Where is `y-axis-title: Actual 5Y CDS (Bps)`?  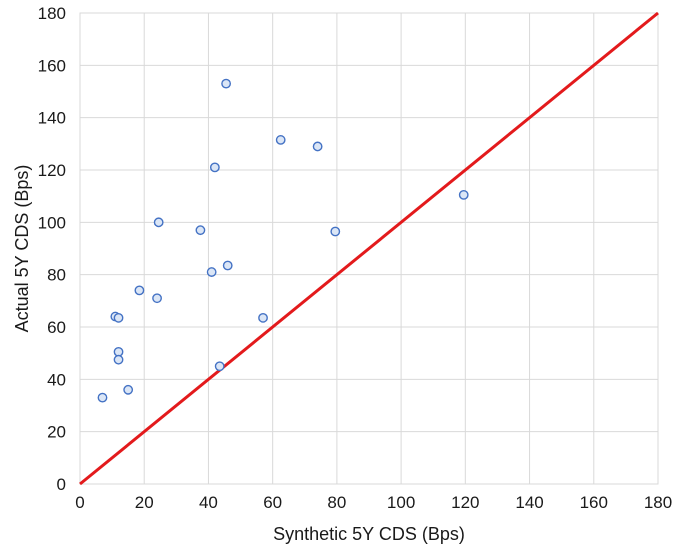
y-axis-title: Actual 5Y CDS (Bps) is located at coordinates (22, 249).